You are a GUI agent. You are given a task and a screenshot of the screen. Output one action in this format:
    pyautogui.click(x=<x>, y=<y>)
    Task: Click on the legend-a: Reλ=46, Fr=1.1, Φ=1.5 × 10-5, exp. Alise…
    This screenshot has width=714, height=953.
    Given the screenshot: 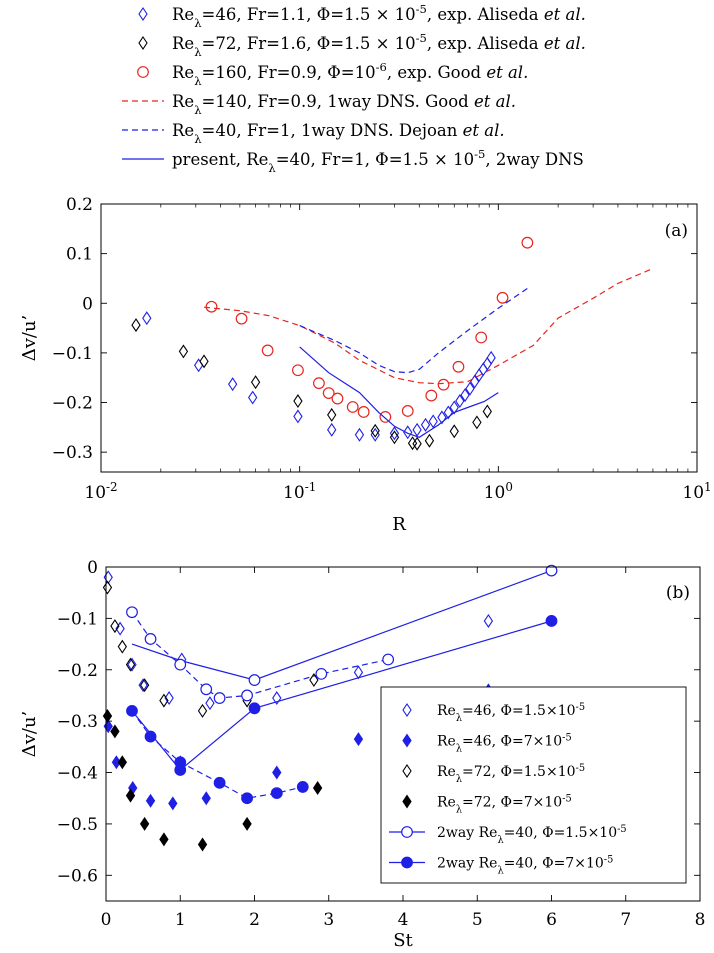 What is the action you would take?
    pyautogui.click(x=354, y=88)
    